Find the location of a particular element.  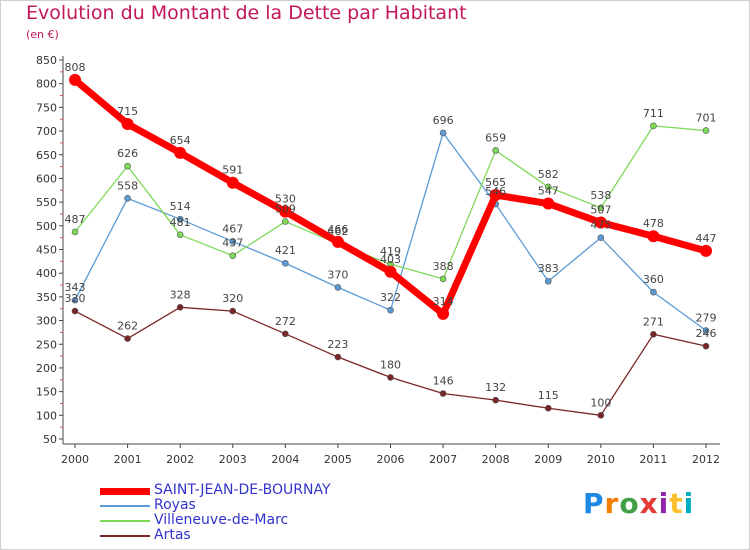

y-tick-label: 200 is located at coordinates (46, 368).